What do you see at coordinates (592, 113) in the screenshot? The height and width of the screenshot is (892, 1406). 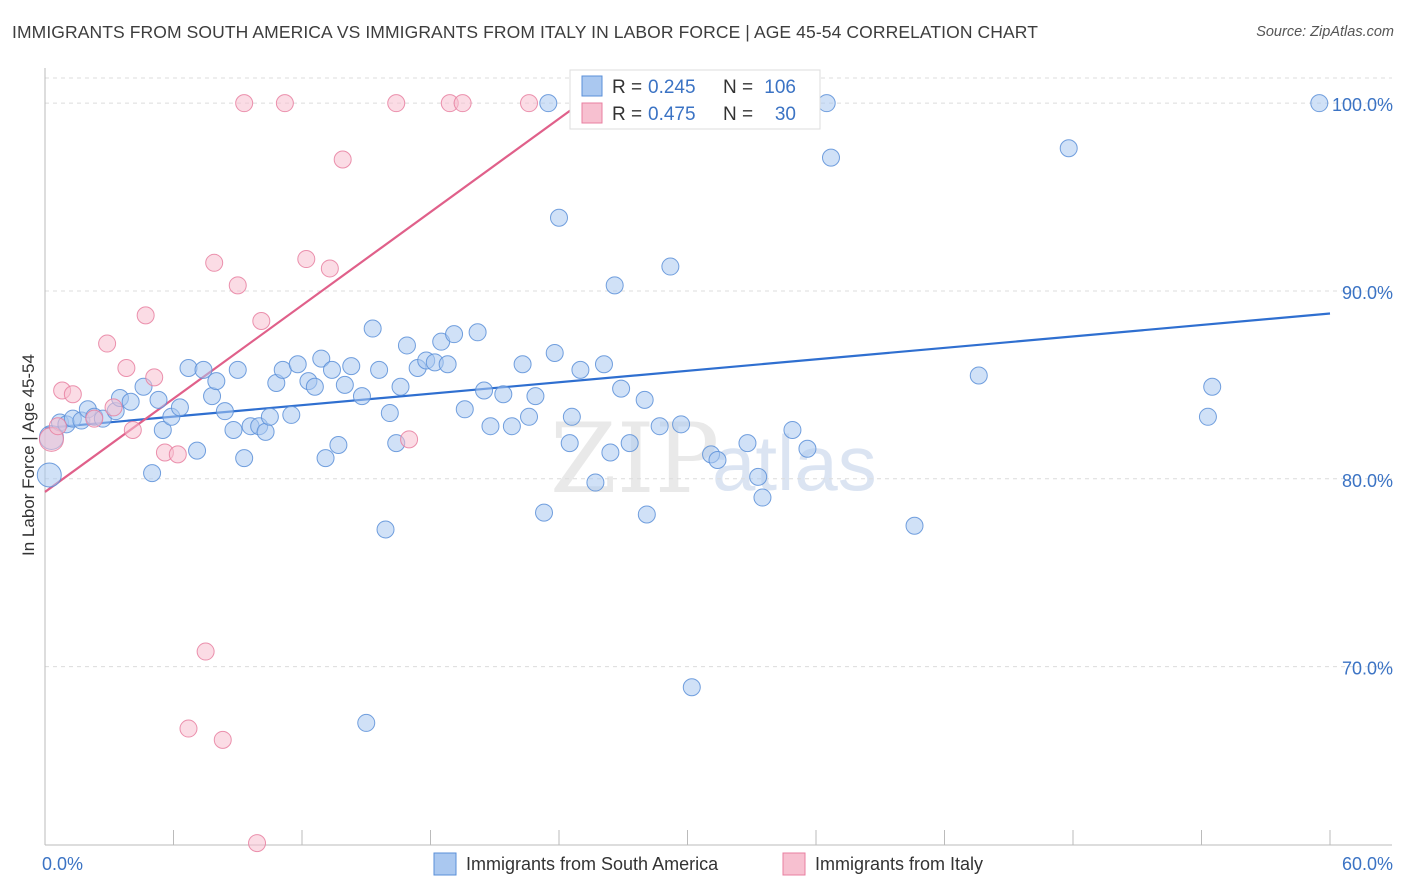 I see `legend-swatch-italy` at bounding box center [592, 113].